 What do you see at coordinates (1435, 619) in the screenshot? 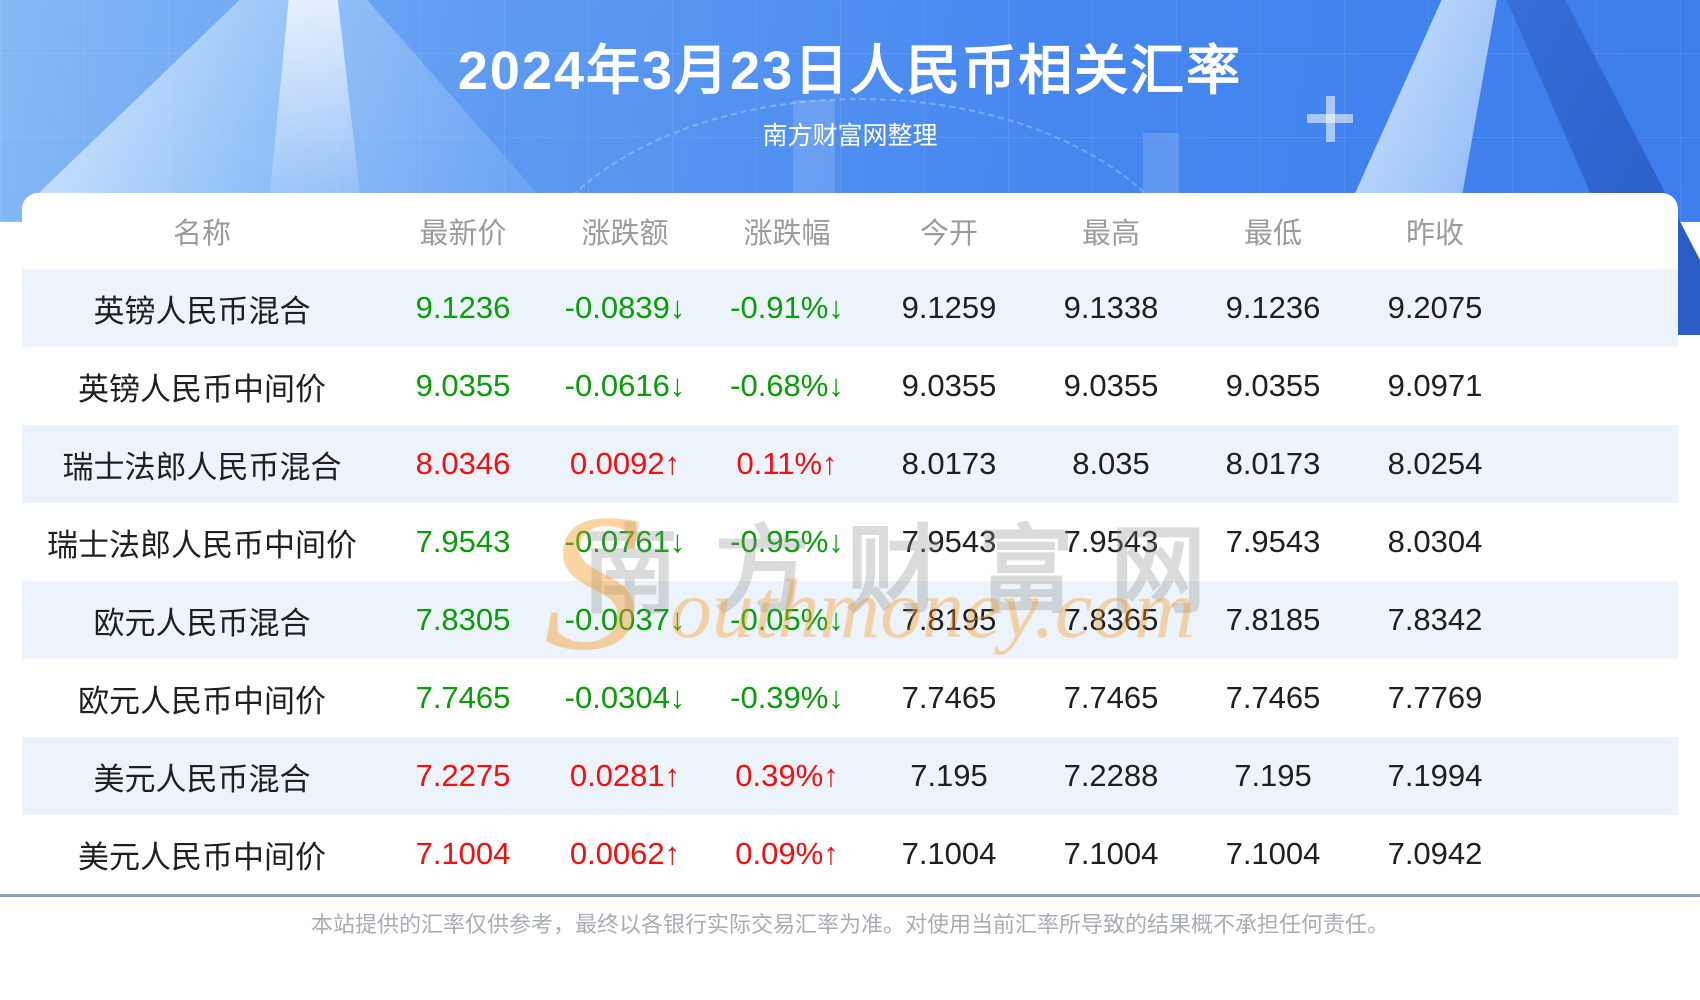
I see `cell-prev_close: 7.8342` at bounding box center [1435, 619].